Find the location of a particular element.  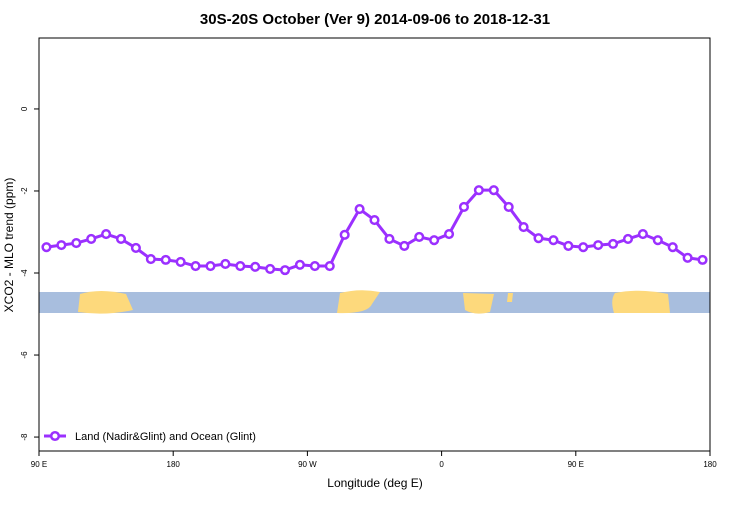

legend-label: Land (Nadir&Glint) and Ocean (Glint) is located at coordinates (165, 437).